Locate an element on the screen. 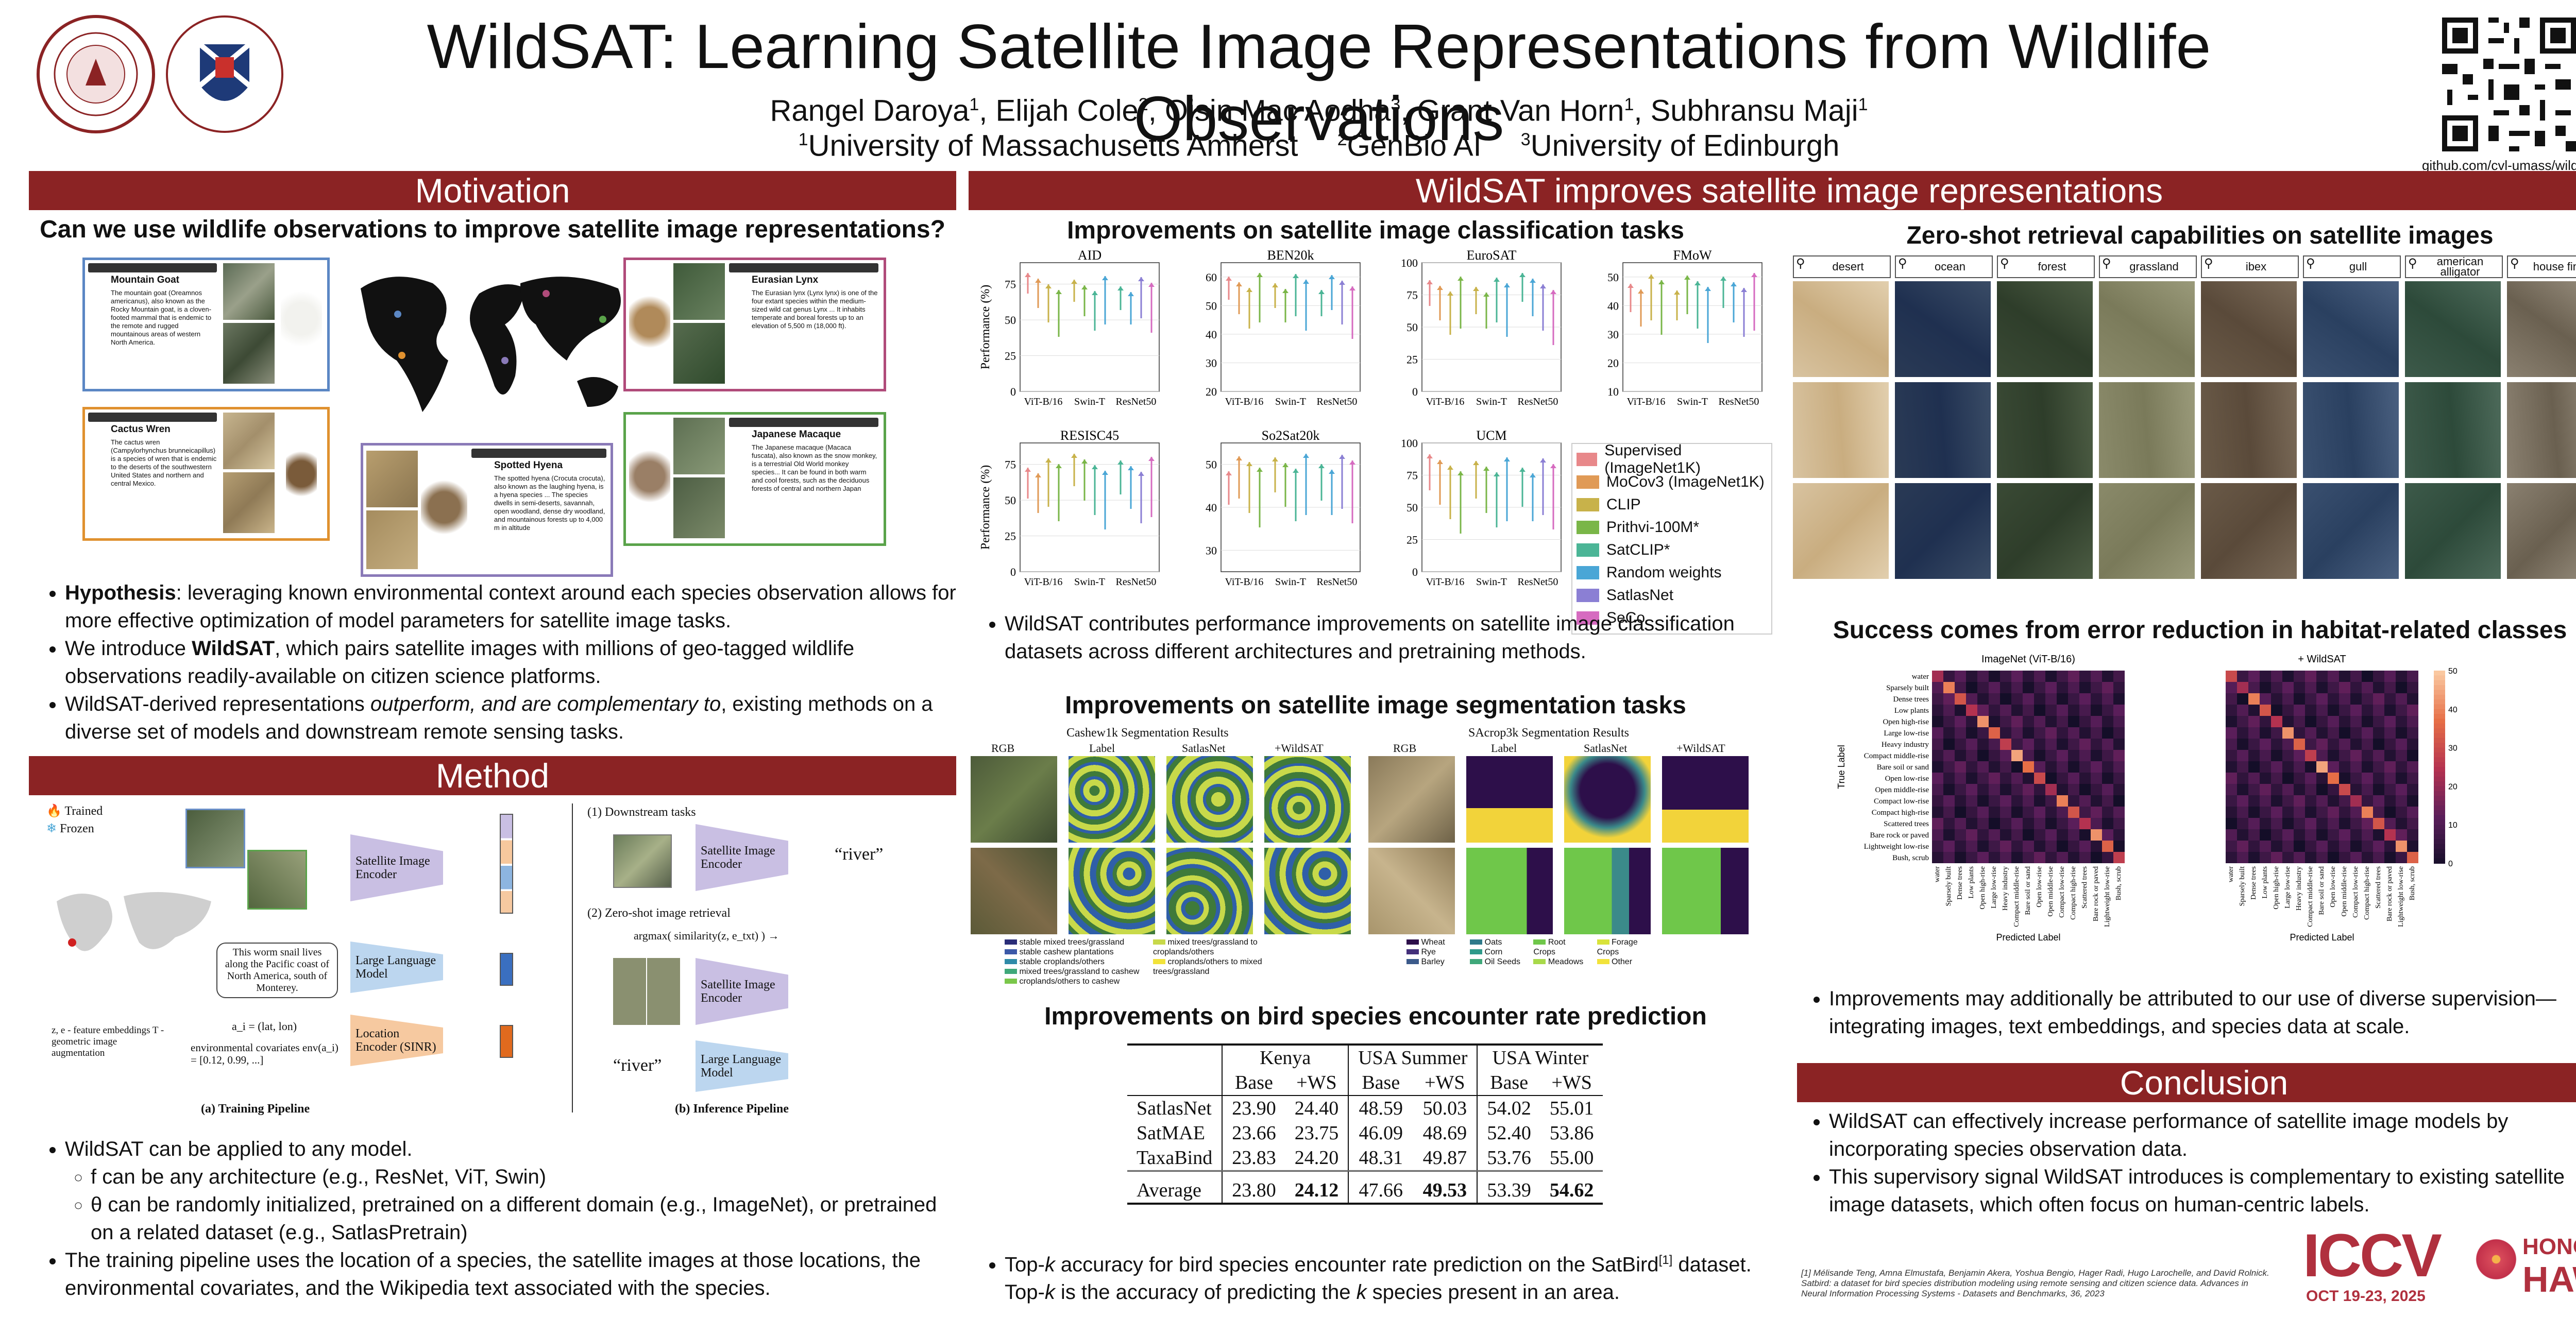 The width and height of the screenshot is (2576, 1318). zeroshot-sat-encoder: Satellite Image Encoder is located at coordinates (742, 991).